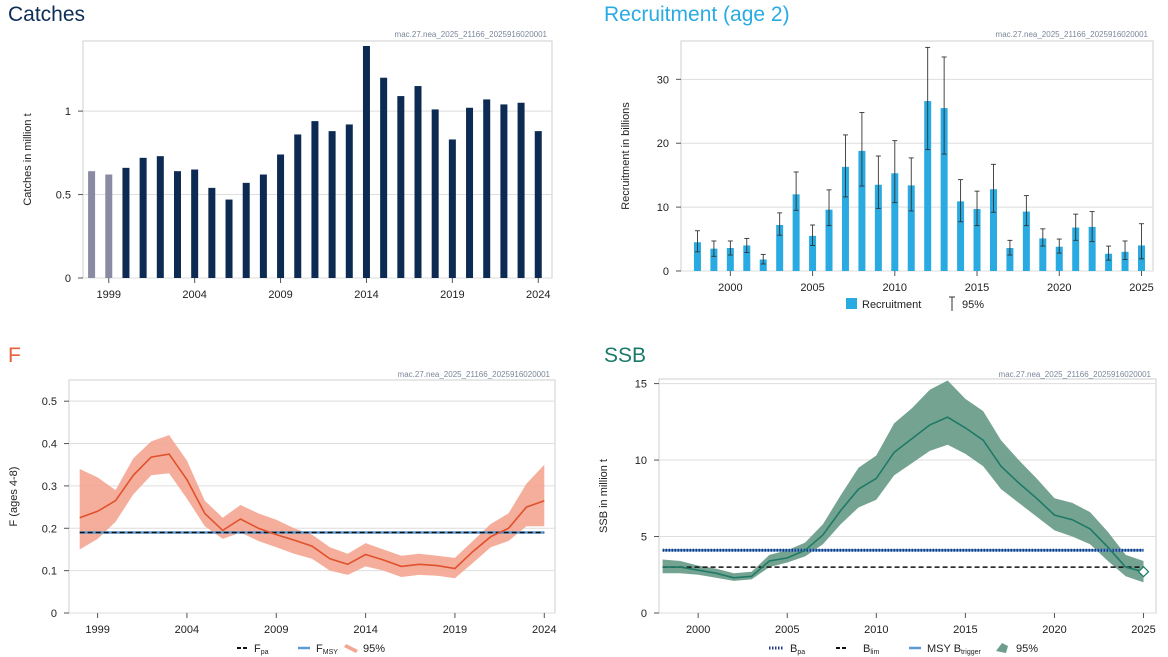  What do you see at coordinates (812, 288) in the screenshot?
I see `x-tick-label: 2005` at bounding box center [812, 288].